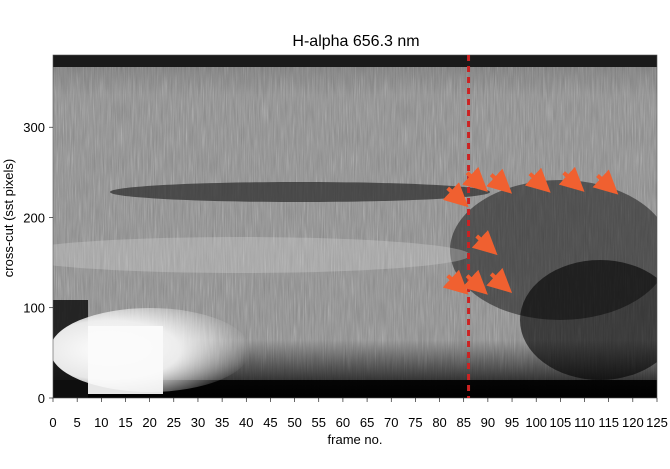 The height and width of the screenshot is (469, 670). Describe the element at coordinates (41, 398) in the screenshot. I see `y-tick-label: 0` at that location.